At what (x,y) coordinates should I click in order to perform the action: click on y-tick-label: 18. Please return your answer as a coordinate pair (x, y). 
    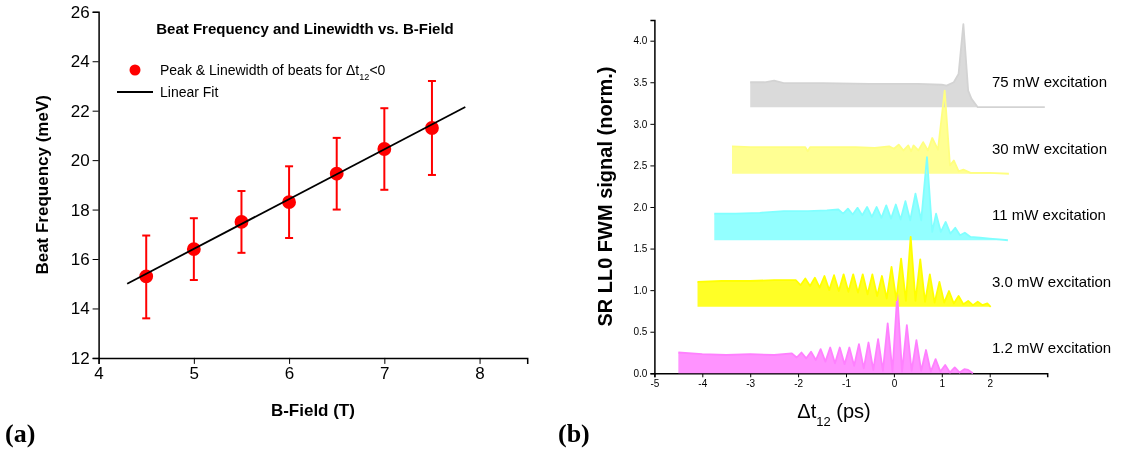
    Looking at the image, I should click on (80, 210).